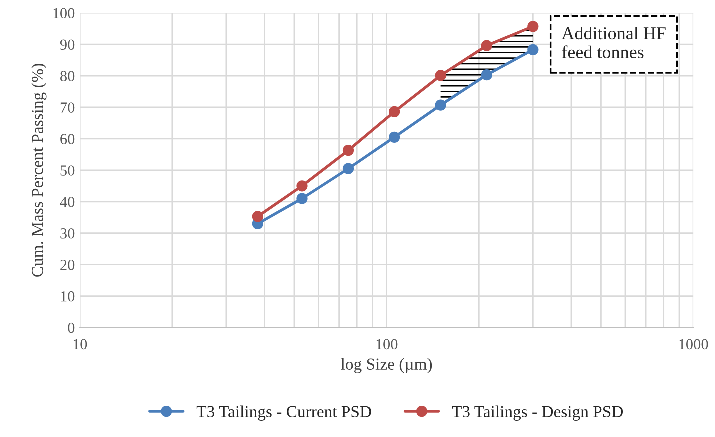 The height and width of the screenshot is (437, 715). What do you see at coordinates (386, 366) in the screenshot?
I see `x-axis-title: log Size (µm)` at bounding box center [386, 366].